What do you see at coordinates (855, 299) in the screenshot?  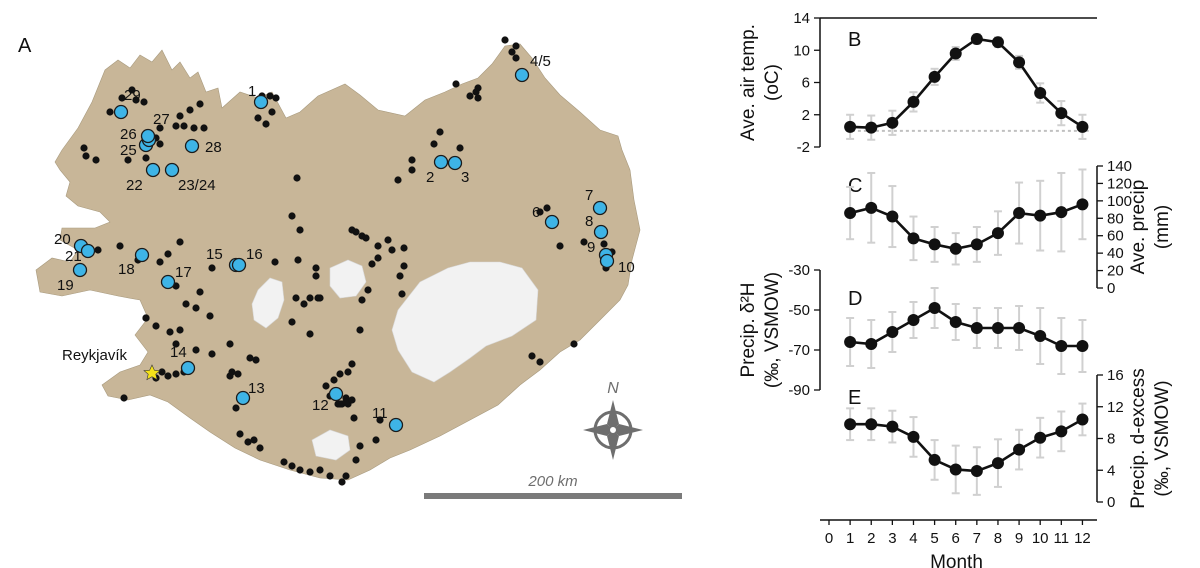 I see `panel-label-D: D` at bounding box center [855, 299].